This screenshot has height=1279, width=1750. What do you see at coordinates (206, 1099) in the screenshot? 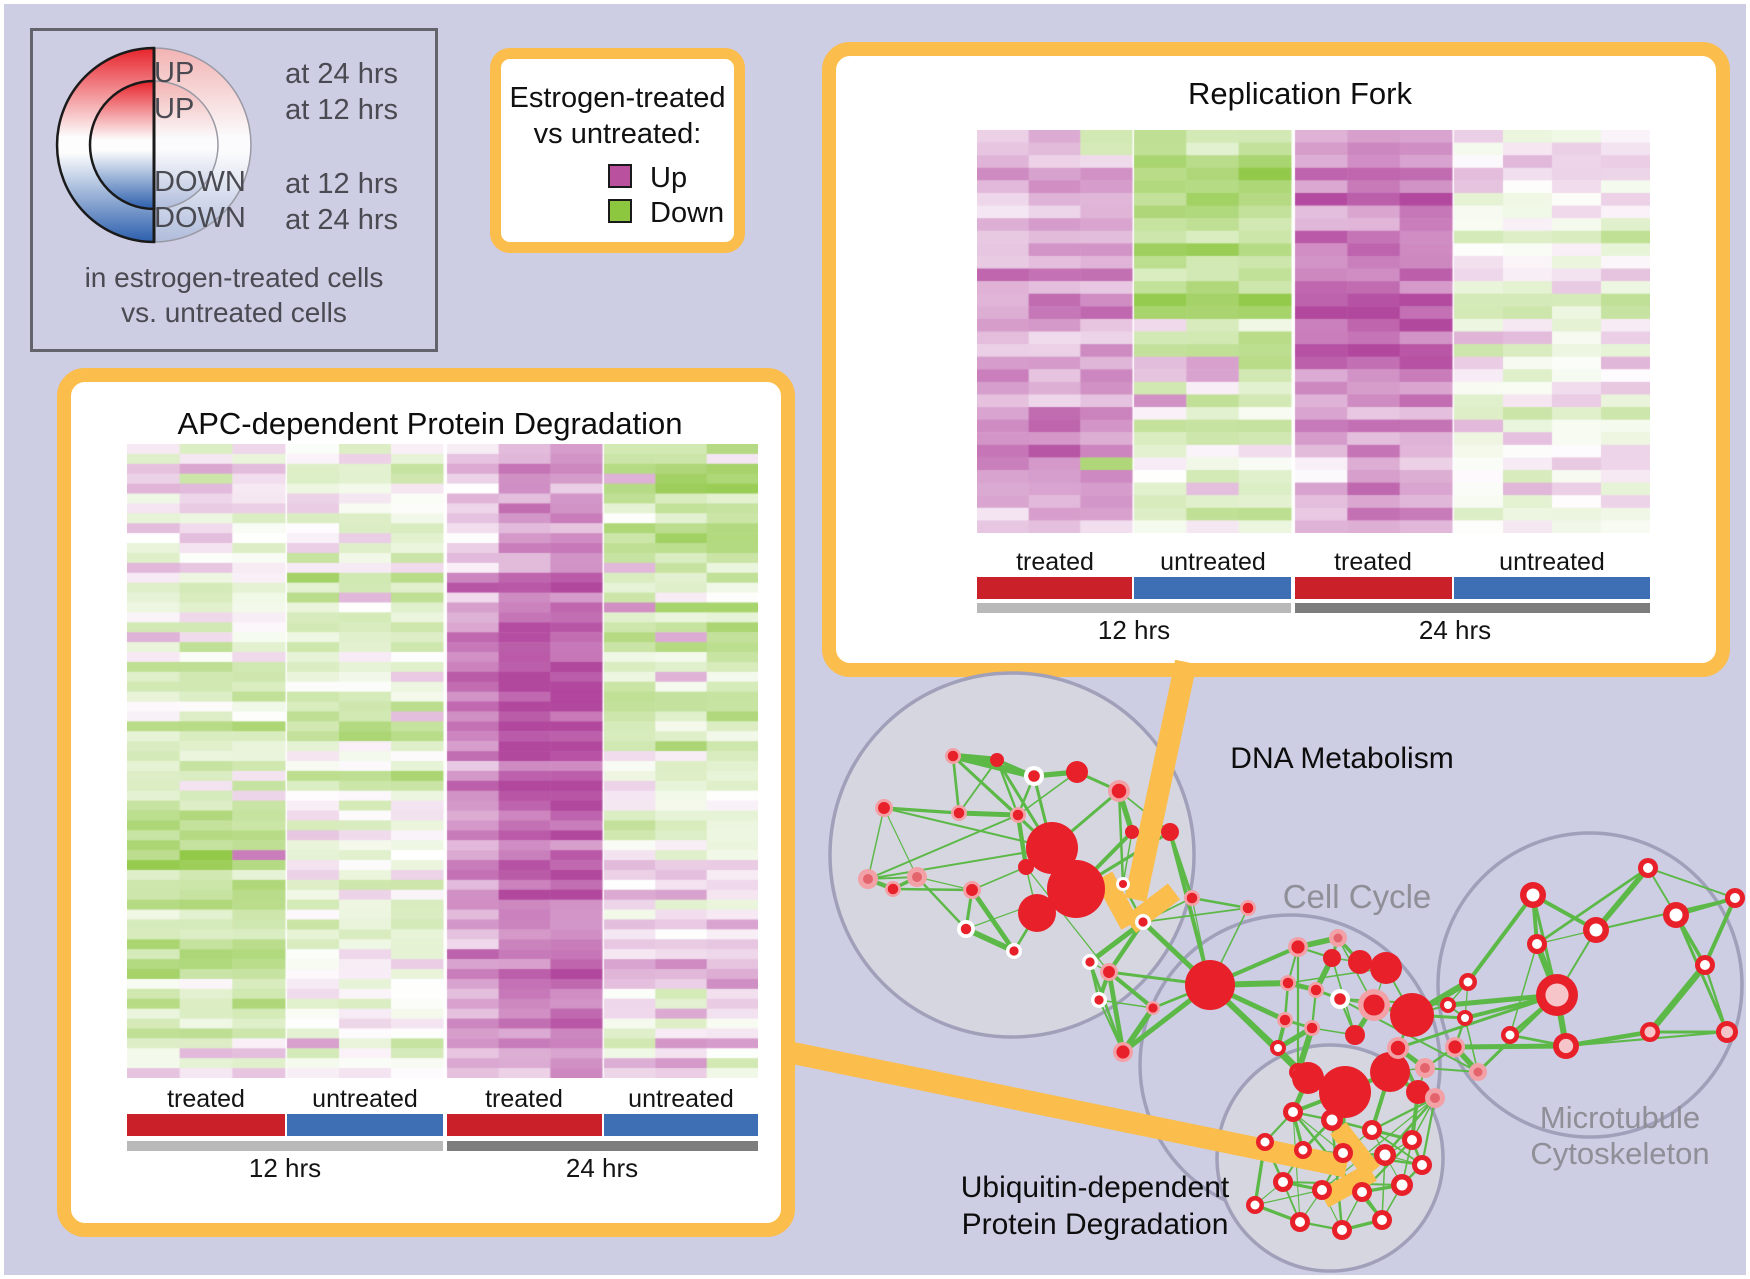
I see `apc-group-label-treated-12: treated` at bounding box center [206, 1099].